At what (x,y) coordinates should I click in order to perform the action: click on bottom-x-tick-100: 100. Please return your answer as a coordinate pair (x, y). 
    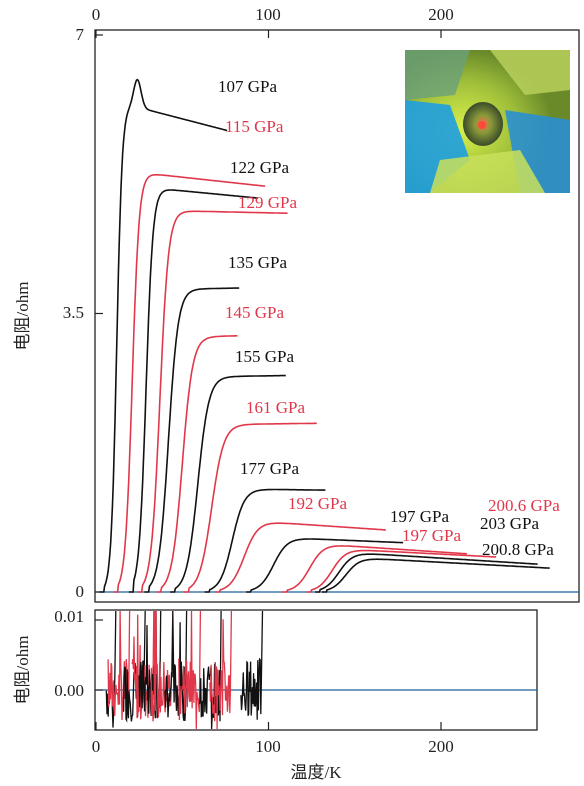
    Looking at the image, I should click on (268, 746).